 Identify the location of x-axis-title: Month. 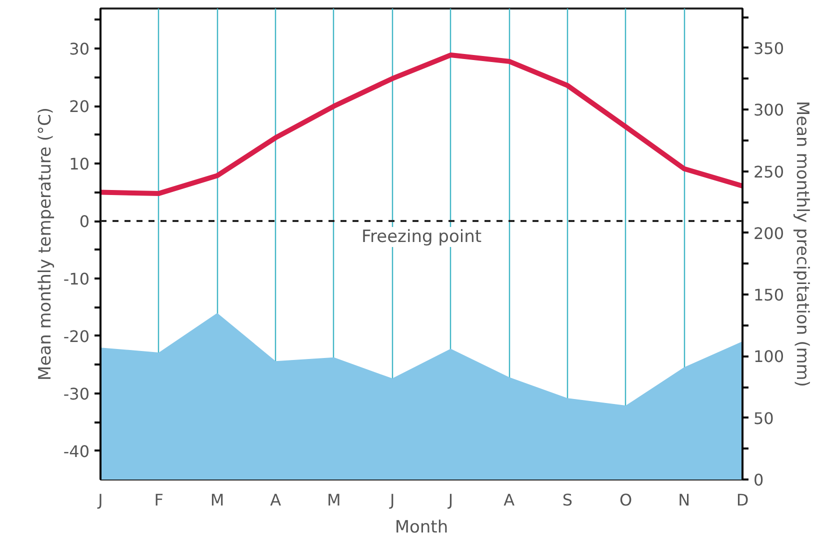
(421, 528).